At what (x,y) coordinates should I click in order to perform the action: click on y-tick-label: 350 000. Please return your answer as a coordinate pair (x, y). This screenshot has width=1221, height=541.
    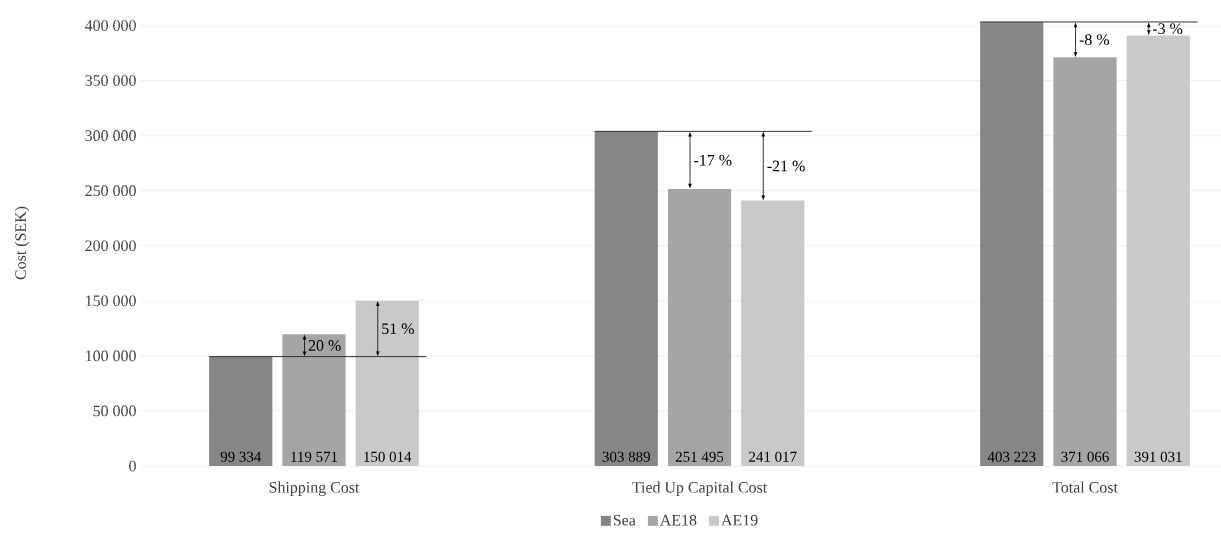
    Looking at the image, I should click on (110, 80).